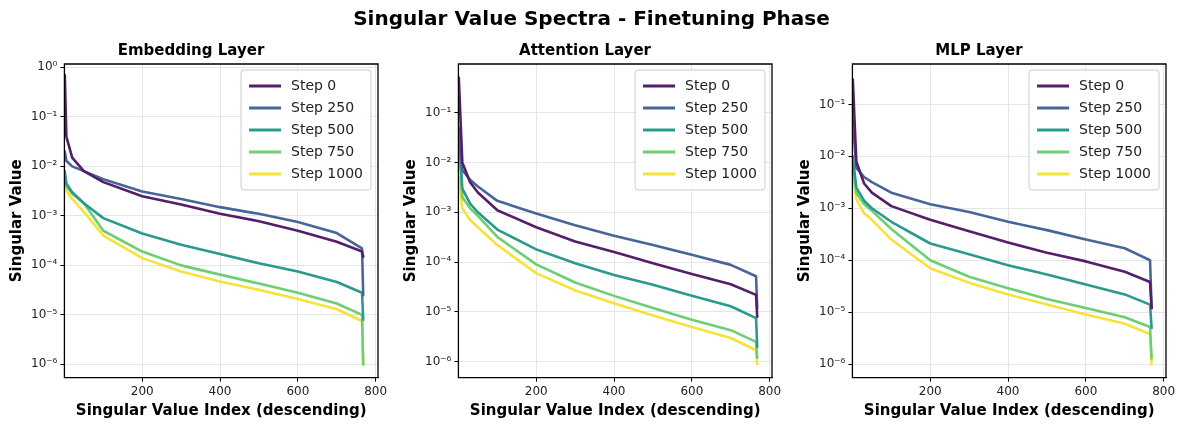 The image size is (1183, 426). Describe the element at coordinates (591, 18) in the screenshot. I see `text: Singular Value Spectra - Finetuning Phase` at that location.